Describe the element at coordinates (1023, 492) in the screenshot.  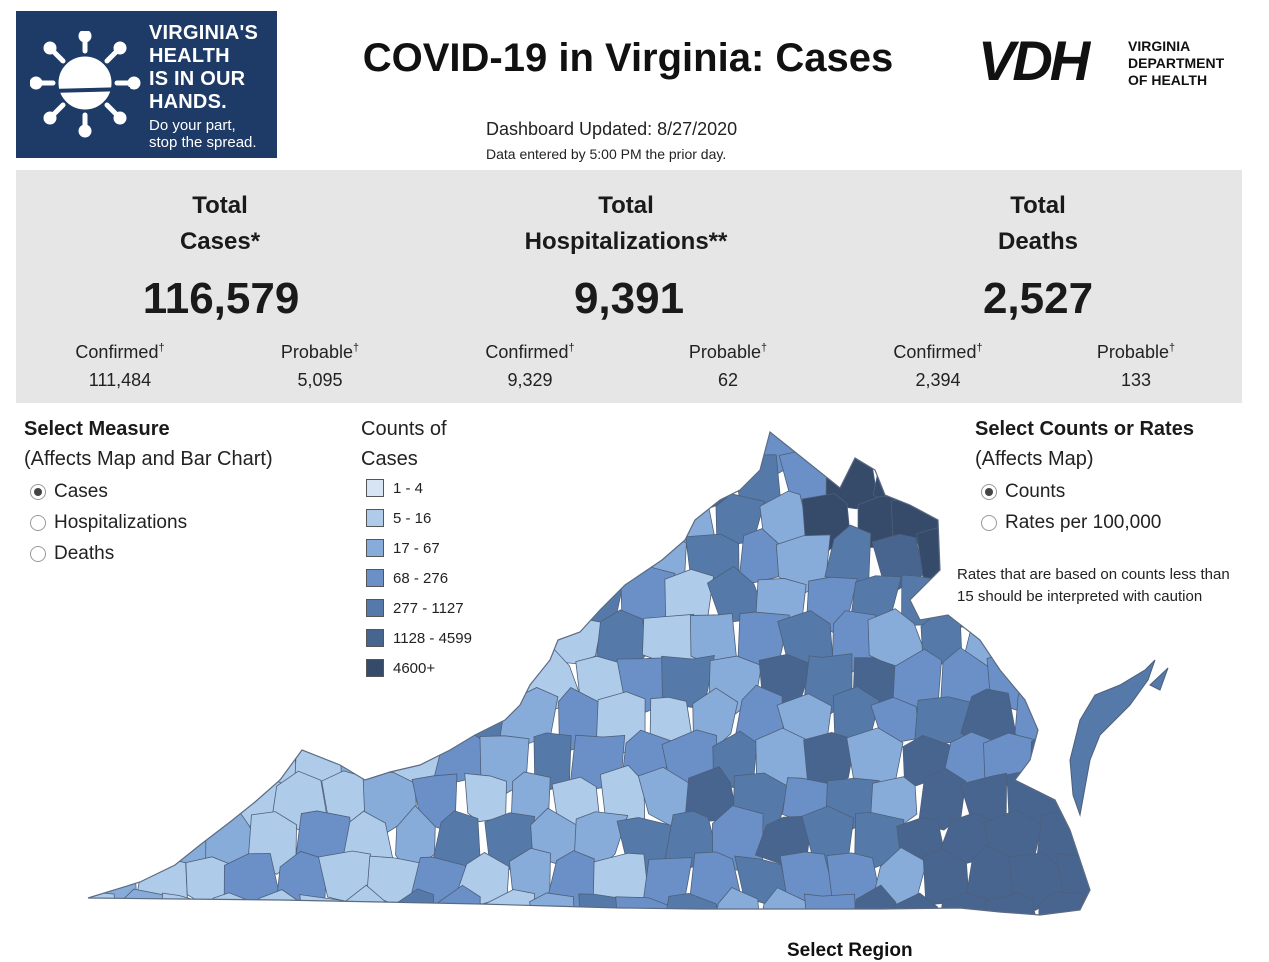
I see `rates-option-counts: Counts` at that location.